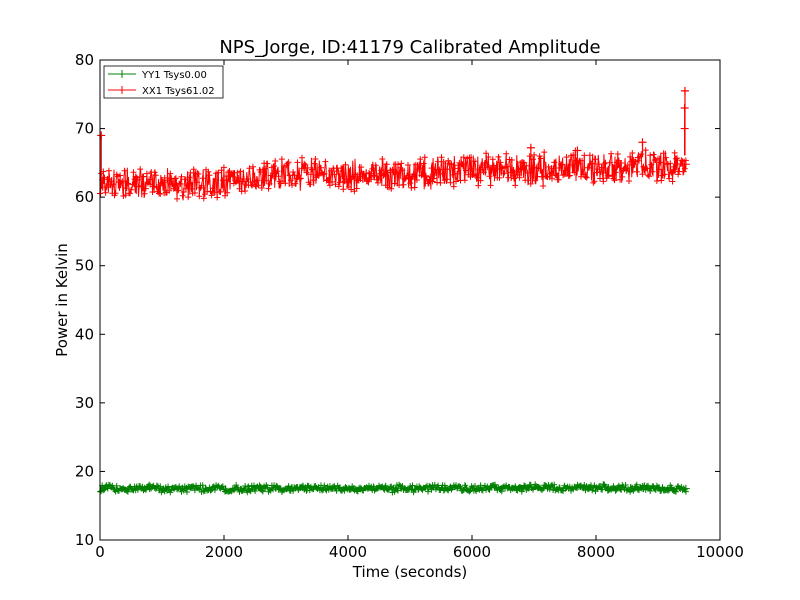  Describe the element at coordinates (596, 552) in the screenshot. I see `x-tick-label: 8000` at that location.